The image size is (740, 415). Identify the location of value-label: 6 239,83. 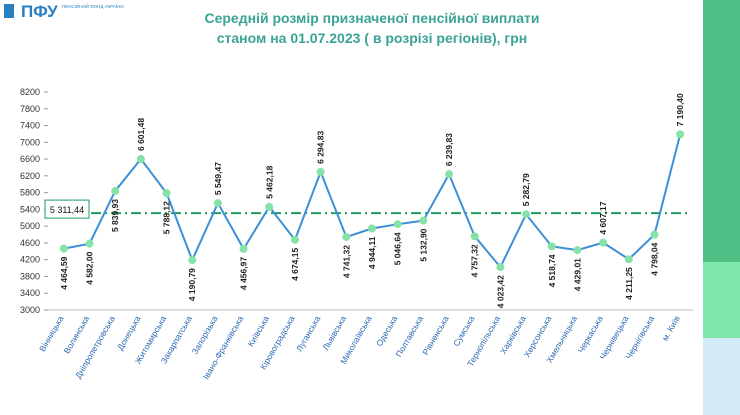
(449, 149).